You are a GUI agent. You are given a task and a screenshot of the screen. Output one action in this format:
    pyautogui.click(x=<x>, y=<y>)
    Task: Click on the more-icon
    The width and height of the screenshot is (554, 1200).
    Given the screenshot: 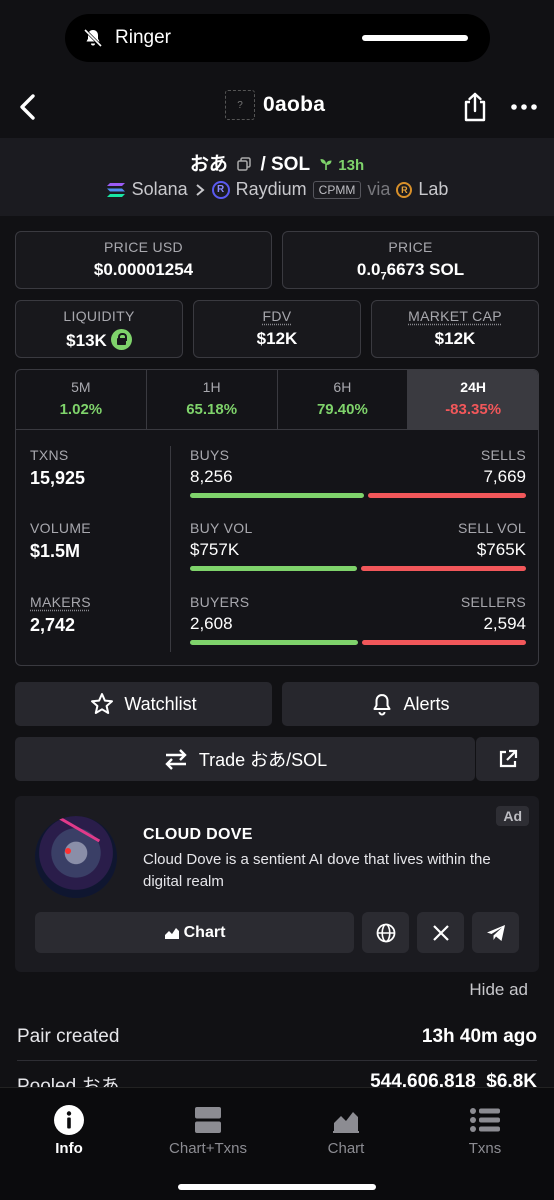 What is the action you would take?
    pyautogui.click(x=524, y=107)
    